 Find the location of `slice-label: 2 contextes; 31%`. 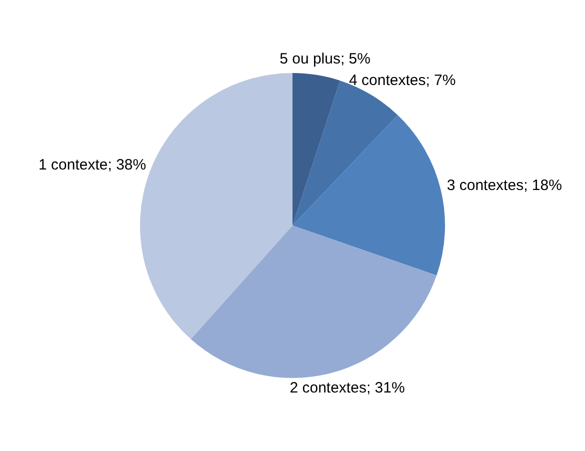

slice-label: 2 contextes; 31% is located at coordinates (347, 388).